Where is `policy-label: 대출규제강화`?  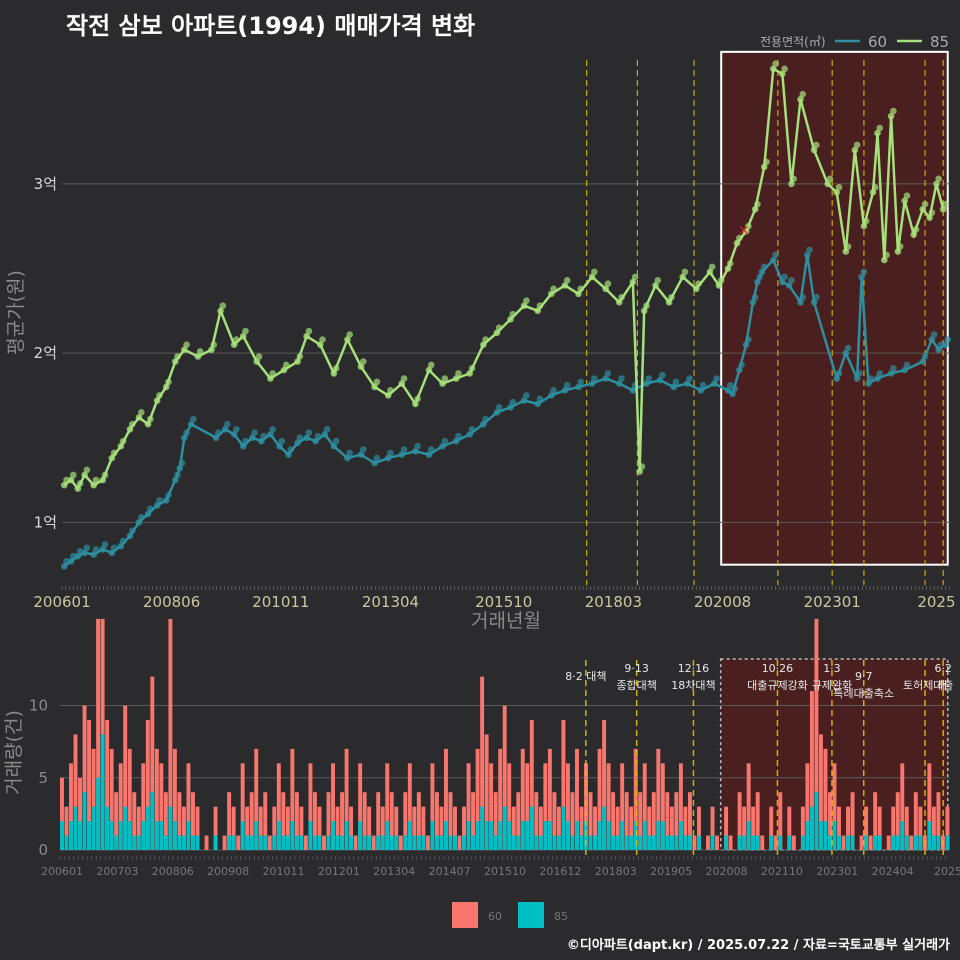 policy-label: 대출규제강화 is located at coordinates (777, 685).